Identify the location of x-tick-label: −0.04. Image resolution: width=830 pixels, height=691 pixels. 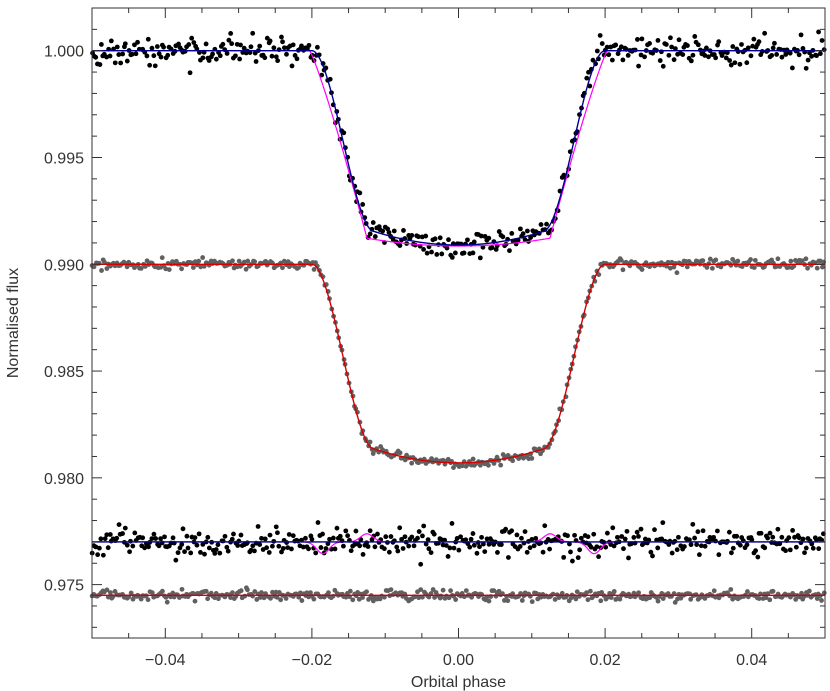
(165, 660).